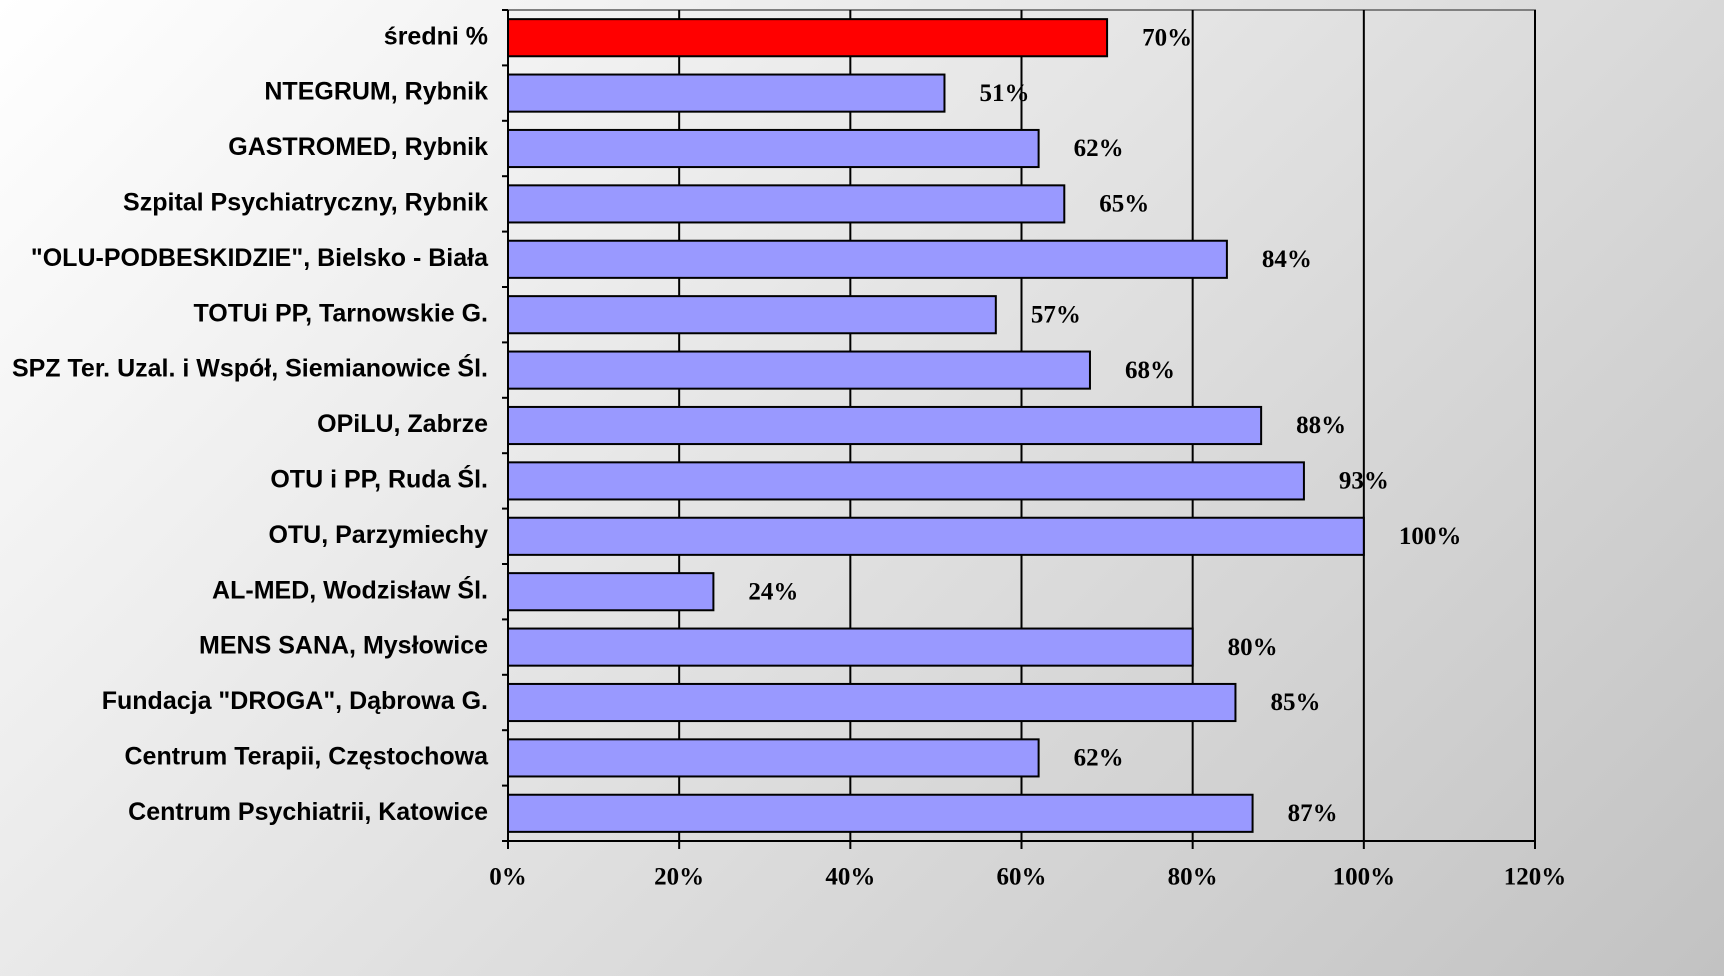 The image size is (1724, 976). Describe the element at coordinates (1430, 536) in the screenshot. I see `data-label: 100%` at that location.